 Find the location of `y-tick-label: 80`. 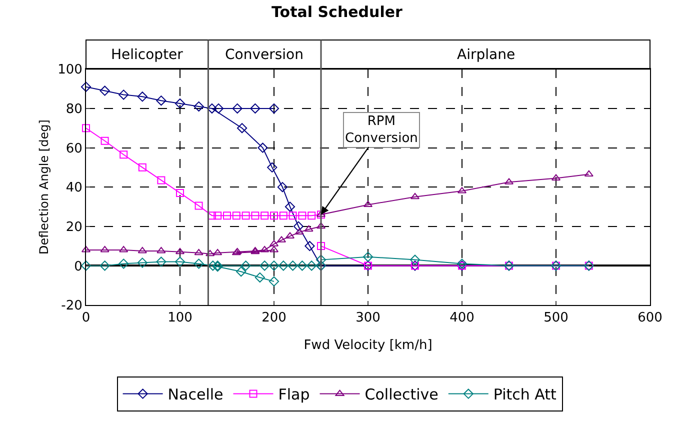

y-tick-label: 80 is located at coordinates (74, 110).